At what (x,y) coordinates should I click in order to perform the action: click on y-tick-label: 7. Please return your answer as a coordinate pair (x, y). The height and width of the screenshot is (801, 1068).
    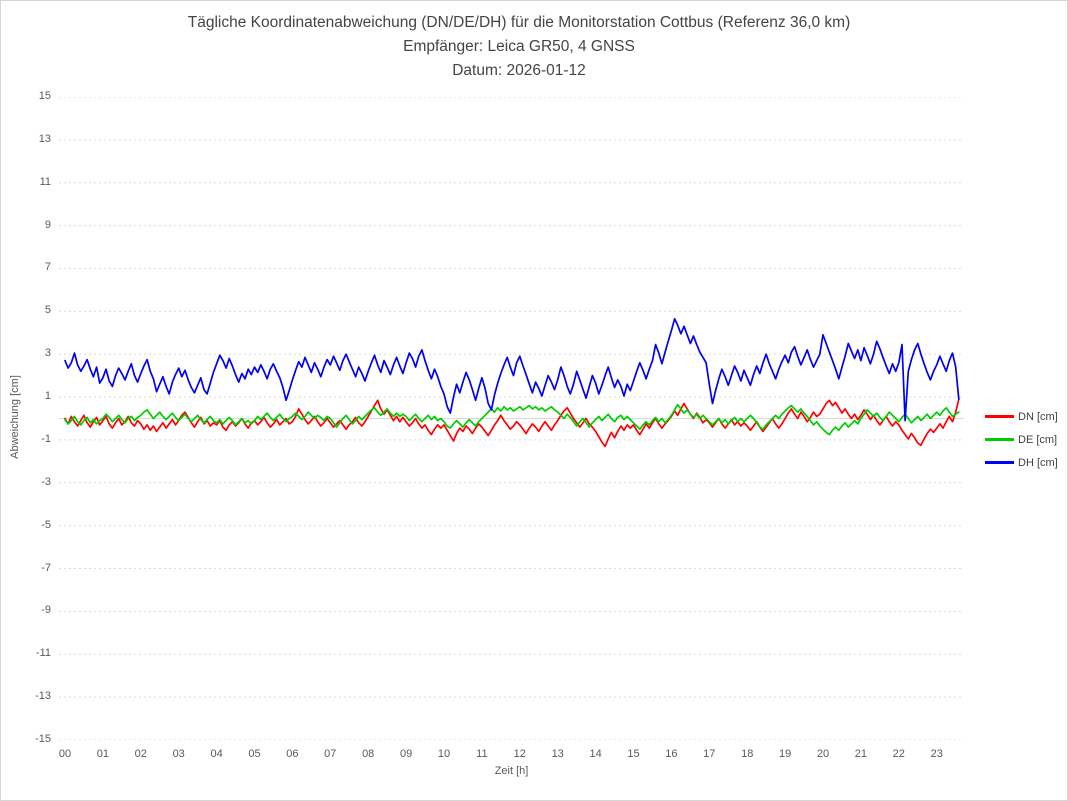
    Looking at the image, I should click on (47, 267).